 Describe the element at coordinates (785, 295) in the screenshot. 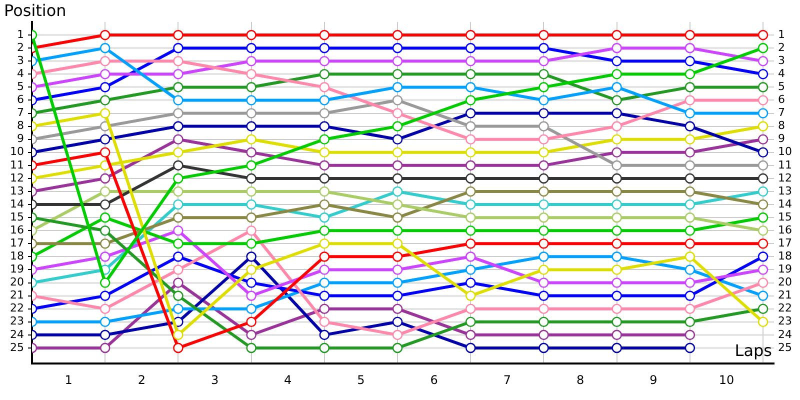

I see `y2-tick-label: 21` at that location.